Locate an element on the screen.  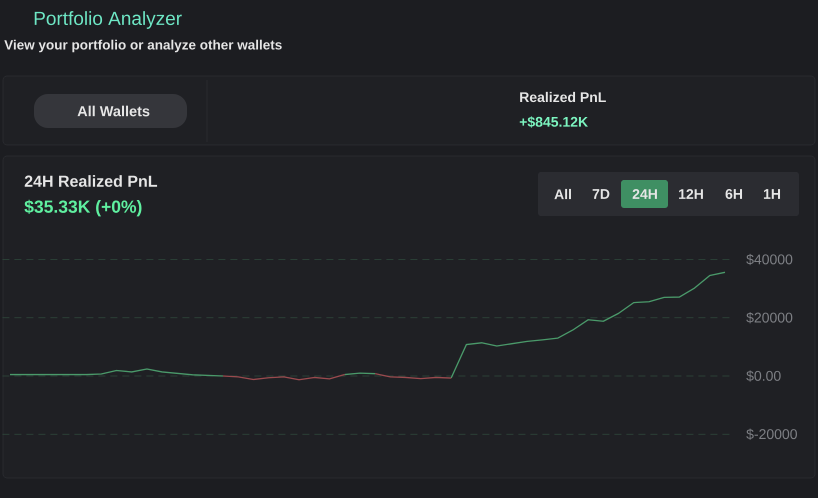
text: 24H is located at coordinates (644, 194).